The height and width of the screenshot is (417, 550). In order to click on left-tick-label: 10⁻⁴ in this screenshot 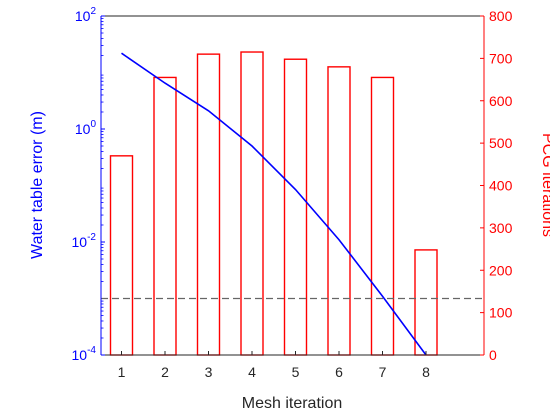, I will do `click(84, 354)`.